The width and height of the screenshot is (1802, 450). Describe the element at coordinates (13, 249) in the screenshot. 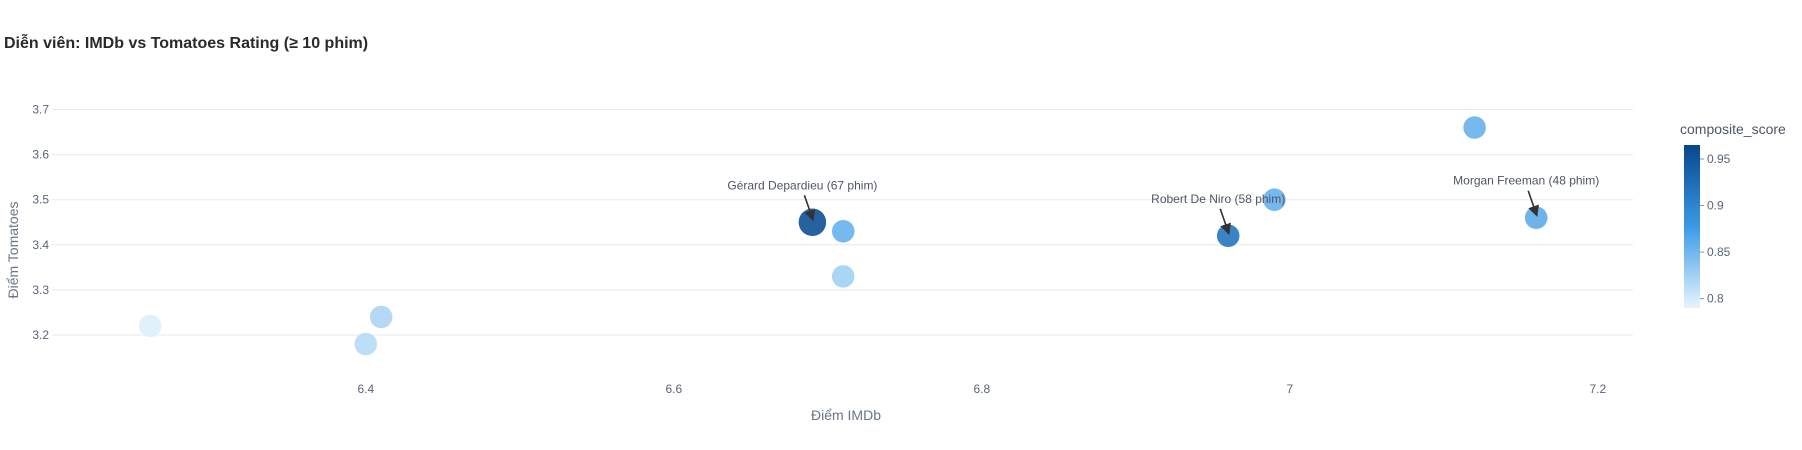

I see `y-axis-title: Điểm Tomatoes` at that location.